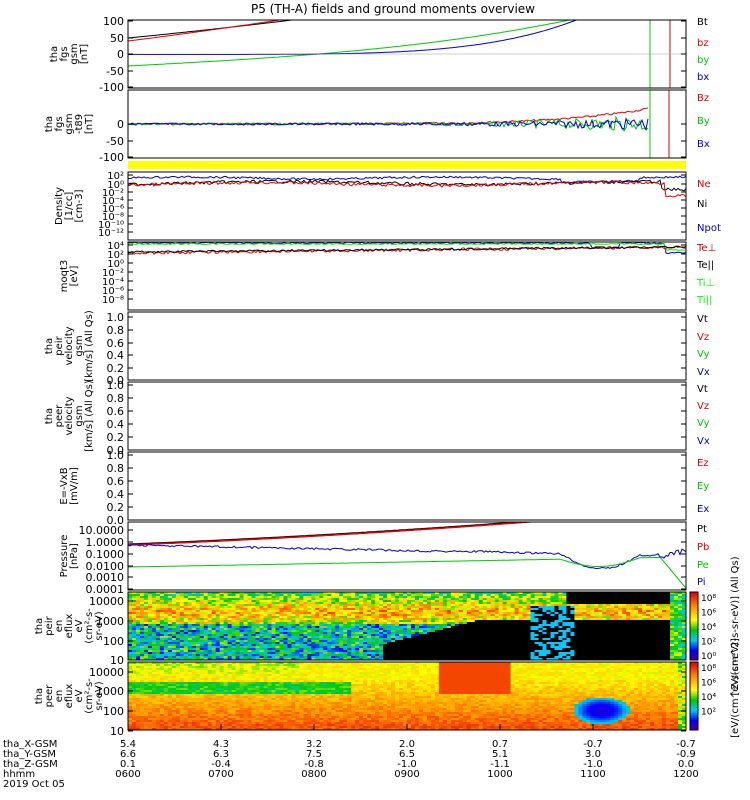 This screenshot has height=800, width=750. I want to click on y-tick-label: 0.0001, so click(105, 589).